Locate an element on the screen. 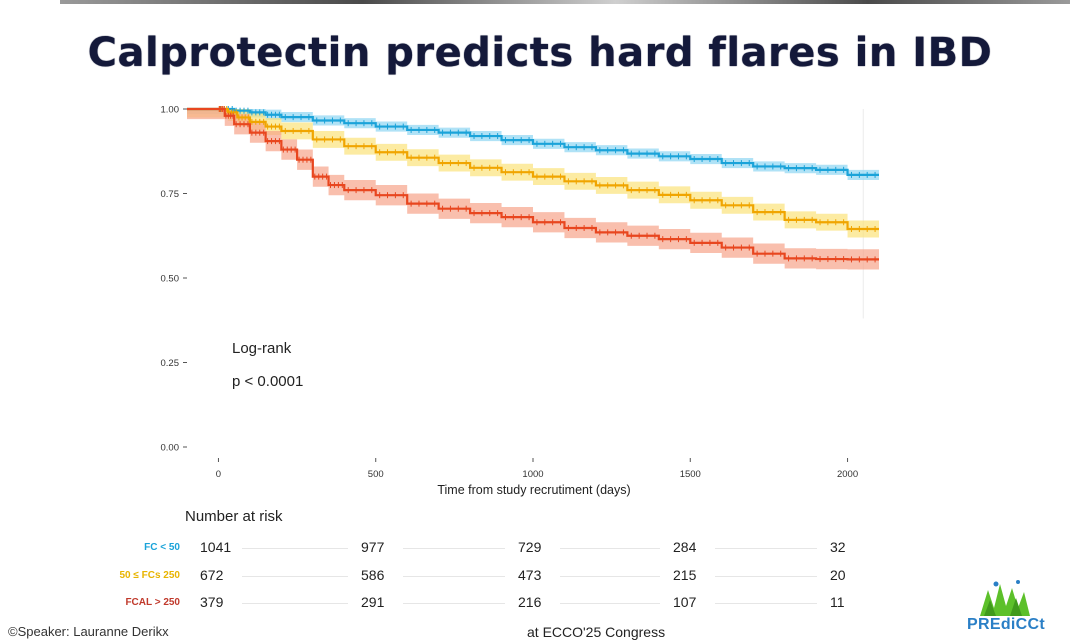 This screenshot has height=641, width=1080. top-decor-bar is located at coordinates (565, 2).